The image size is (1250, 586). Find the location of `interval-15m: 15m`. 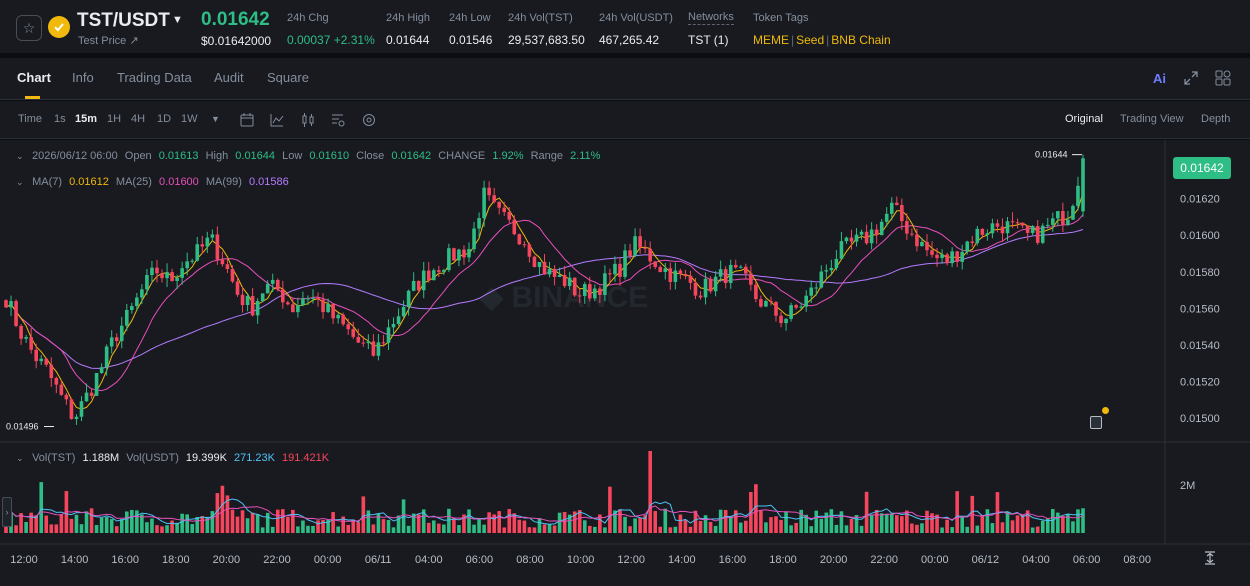

interval-15m: 15m is located at coordinates (86, 119).